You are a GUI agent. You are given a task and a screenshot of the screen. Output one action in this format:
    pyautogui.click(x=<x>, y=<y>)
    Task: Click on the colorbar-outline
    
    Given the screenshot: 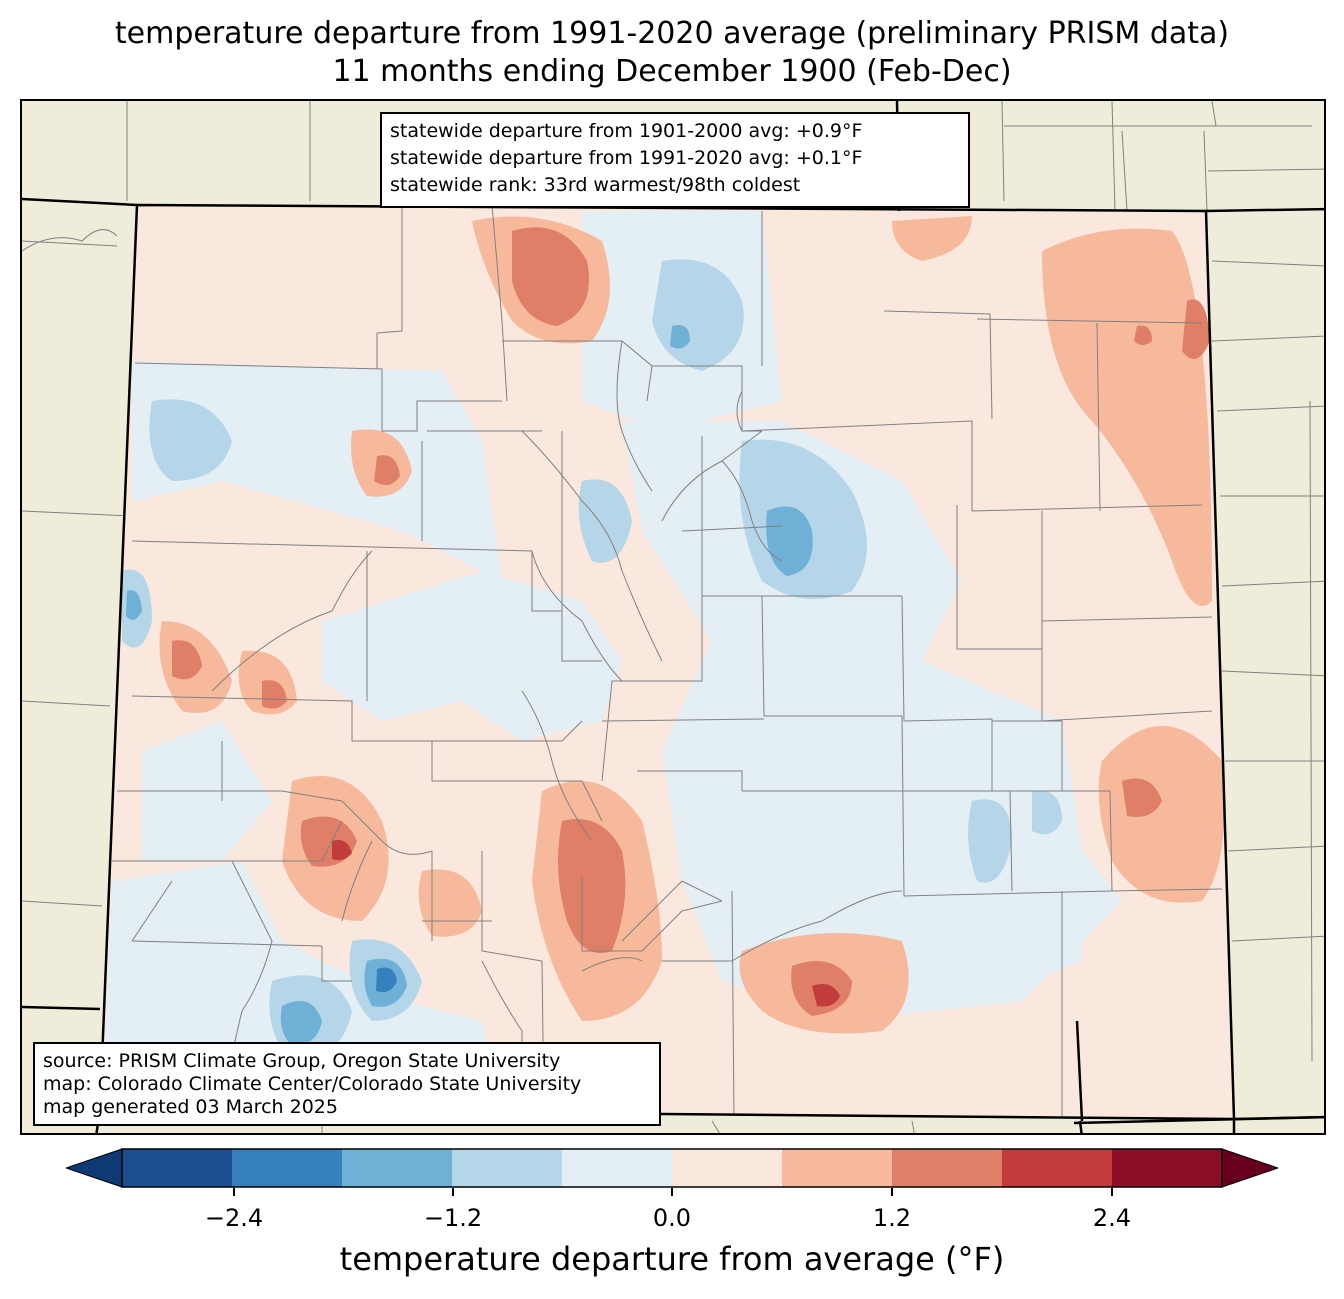 What is the action you would take?
    pyautogui.click(x=672, y=1168)
    